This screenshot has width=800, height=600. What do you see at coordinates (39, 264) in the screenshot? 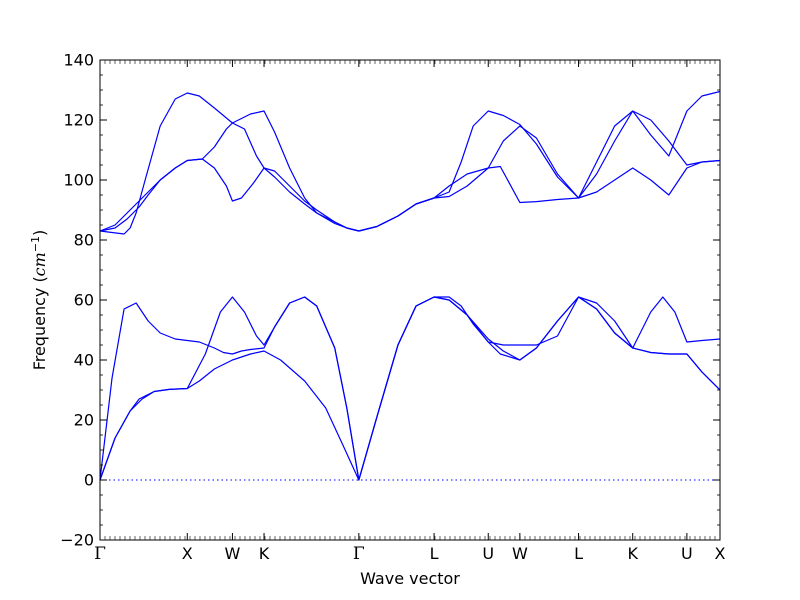
I see `y-axis-label-math: cm` at bounding box center [39, 264].